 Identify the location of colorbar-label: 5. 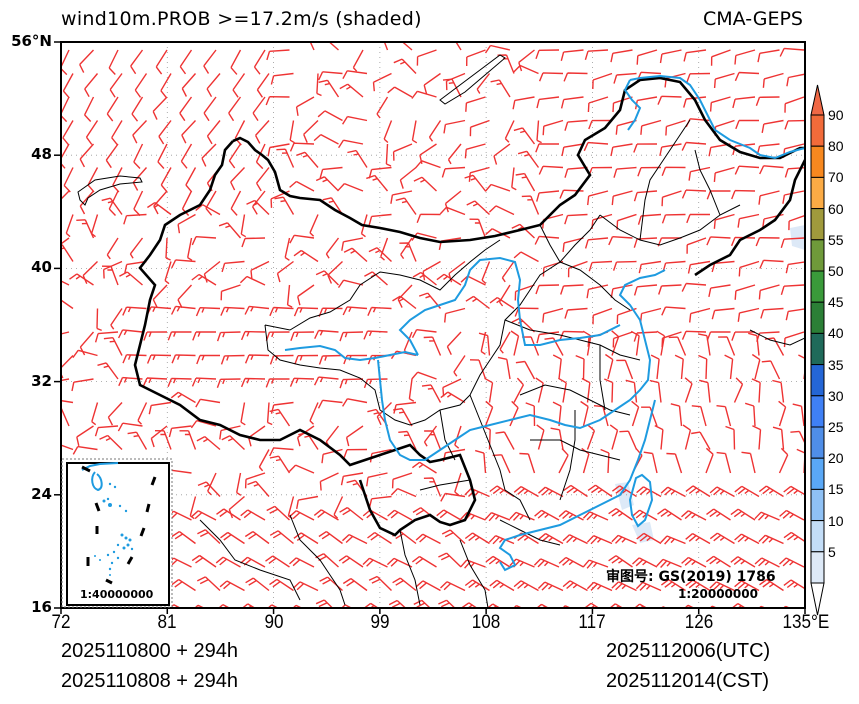
(832, 551).